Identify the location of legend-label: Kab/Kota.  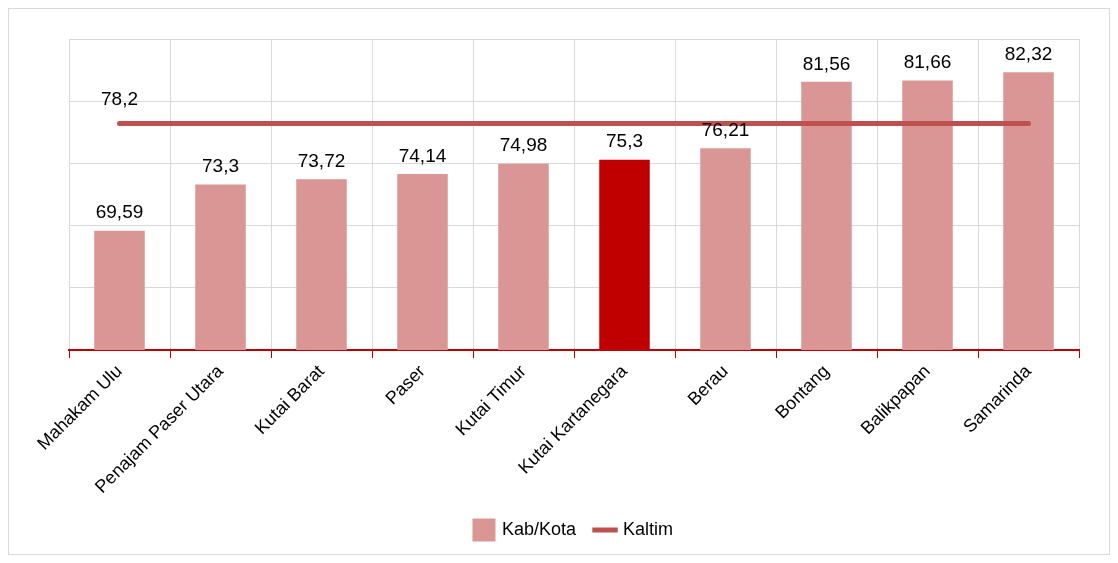
(539, 528).